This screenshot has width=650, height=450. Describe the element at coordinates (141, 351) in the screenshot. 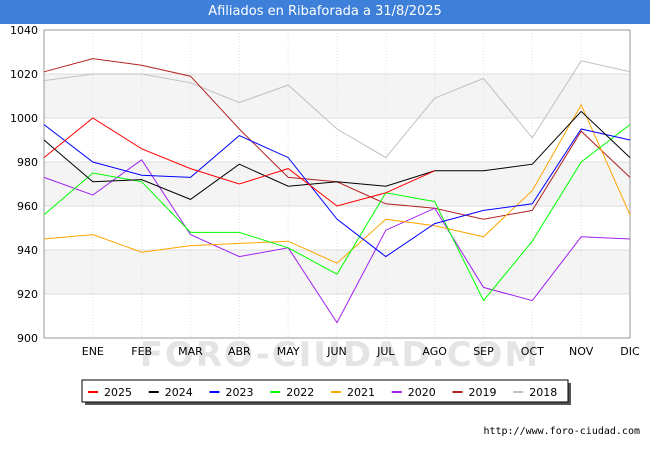

I see `x-tick-label: FEB` at that location.